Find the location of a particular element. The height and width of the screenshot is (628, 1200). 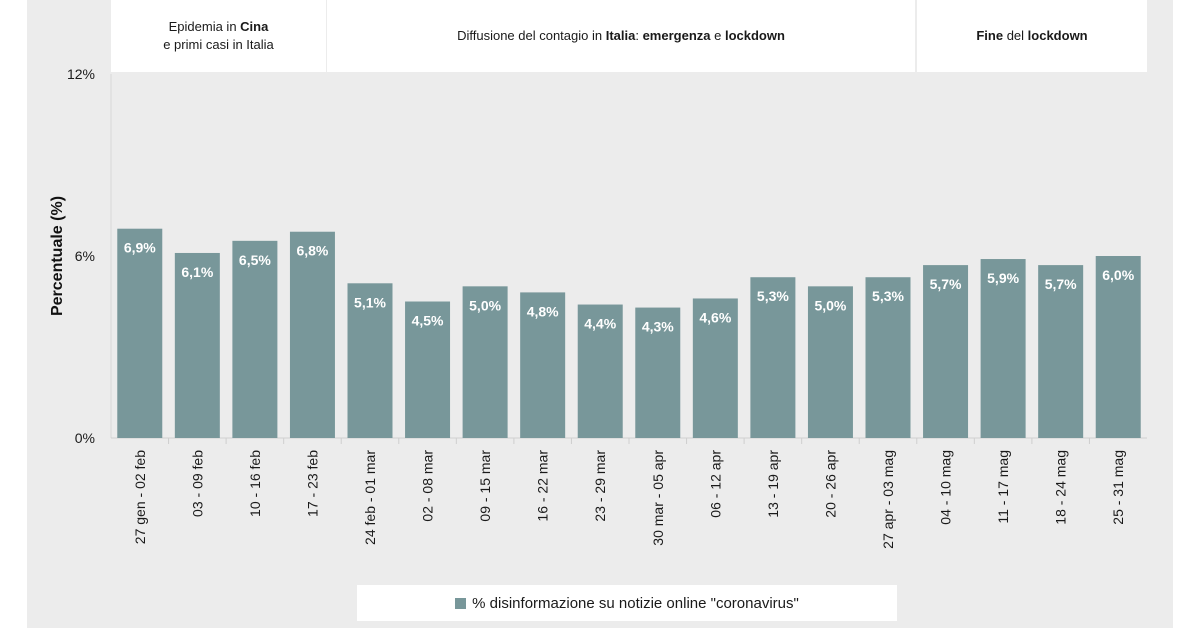

phase-2-bold1: Italia is located at coordinates (620, 35).